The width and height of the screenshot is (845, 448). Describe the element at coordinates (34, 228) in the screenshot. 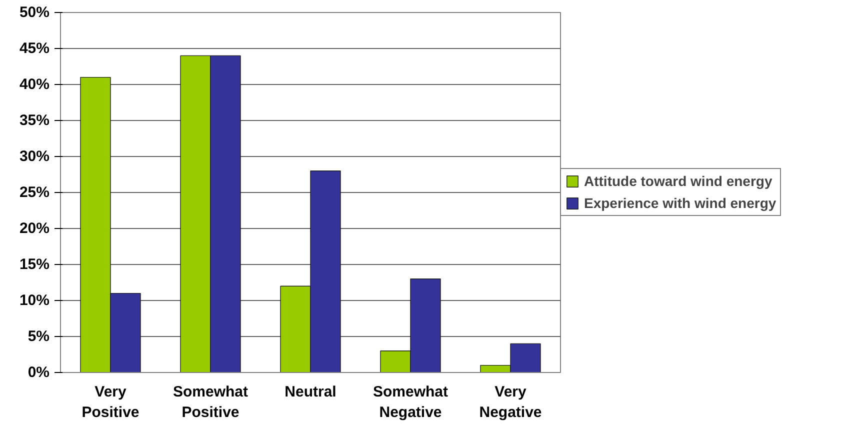

I see `y-tick-label: 20%` at that location.